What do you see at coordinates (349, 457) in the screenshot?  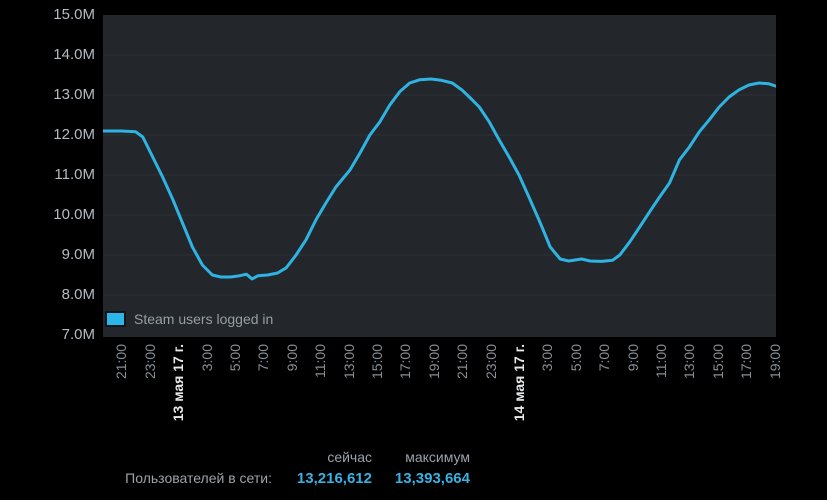 I see `stats-column-header-now: сейчас` at bounding box center [349, 457].